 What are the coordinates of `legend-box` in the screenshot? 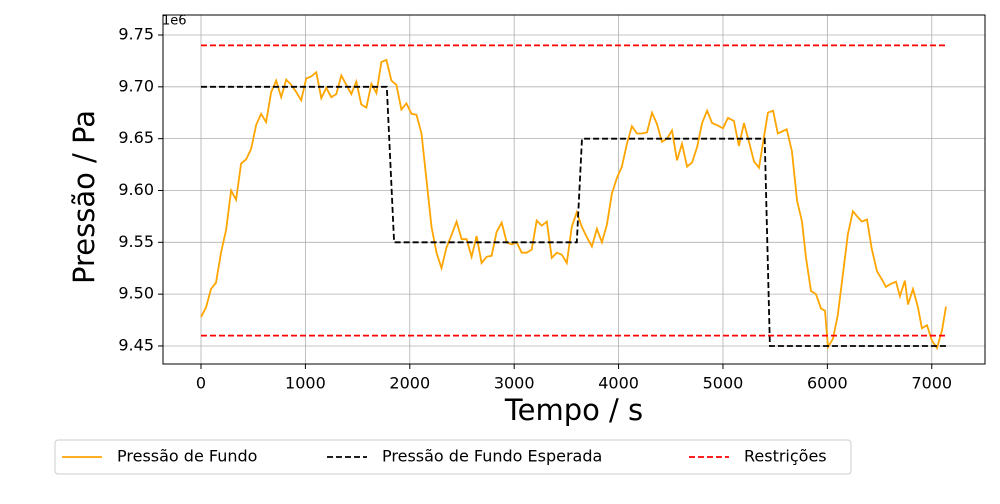 It's located at (453, 457).